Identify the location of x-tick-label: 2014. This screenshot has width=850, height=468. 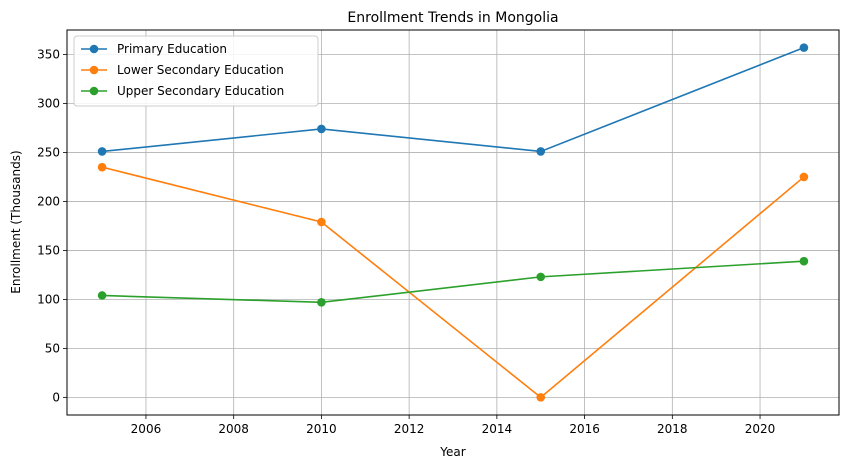
(497, 429).